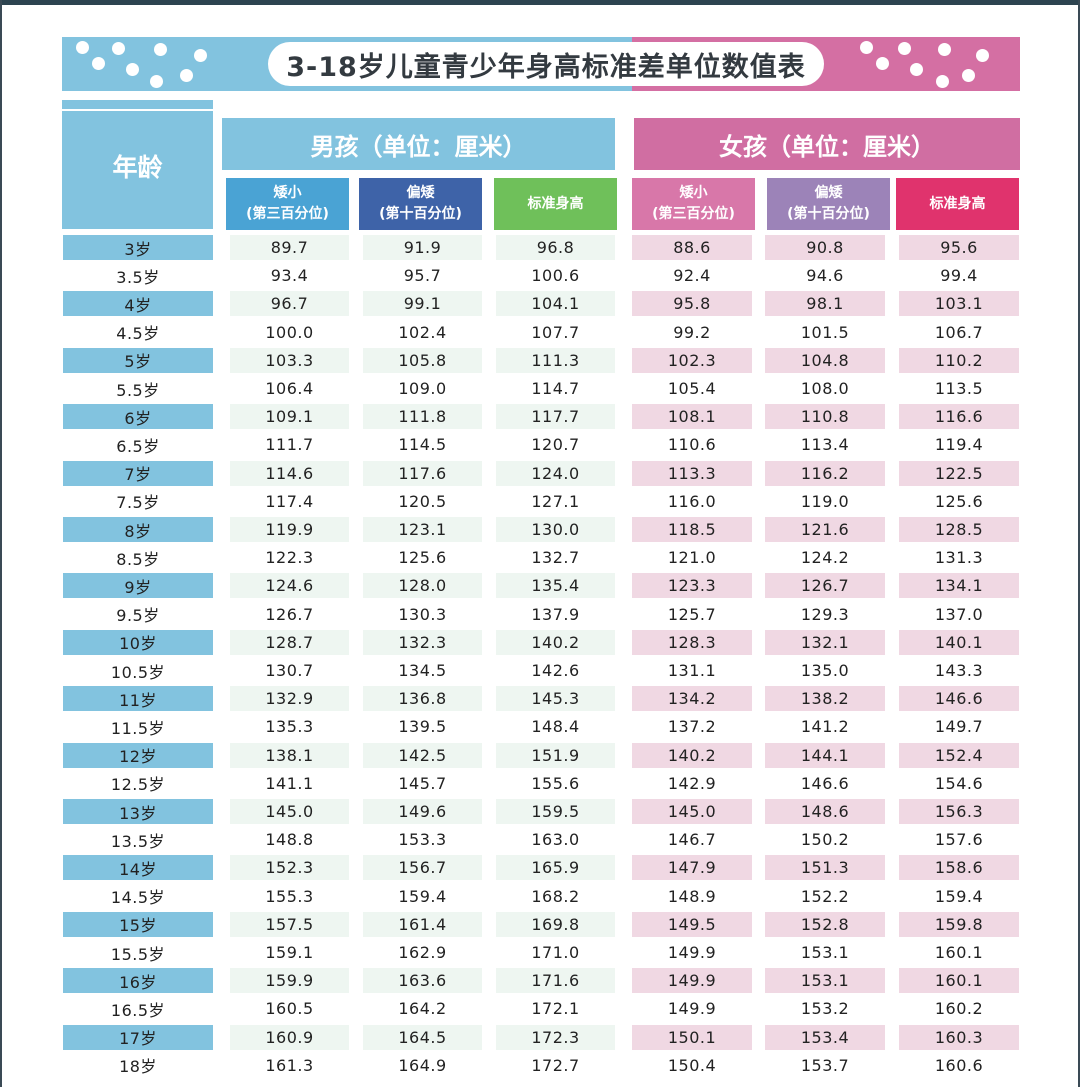  What do you see at coordinates (422, 586) in the screenshot?
I see `boys-below-avg-cell: 128.0` at bounding box center [422, 586].